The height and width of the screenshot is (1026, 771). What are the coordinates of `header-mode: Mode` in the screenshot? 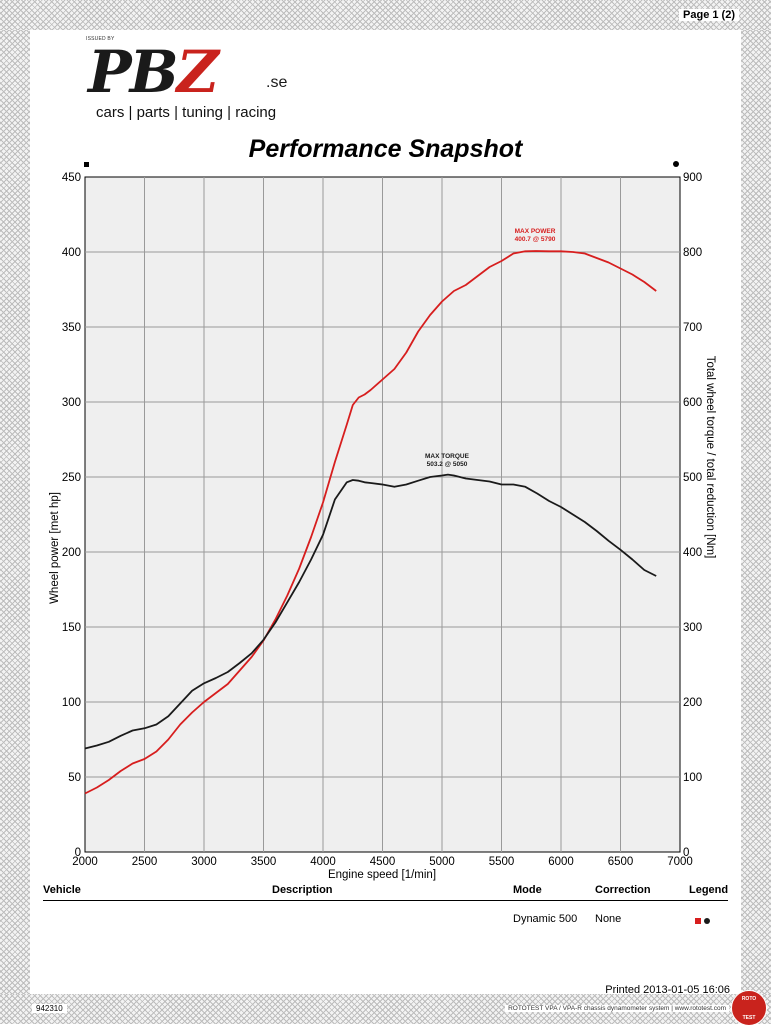 It's located at (527, 890).